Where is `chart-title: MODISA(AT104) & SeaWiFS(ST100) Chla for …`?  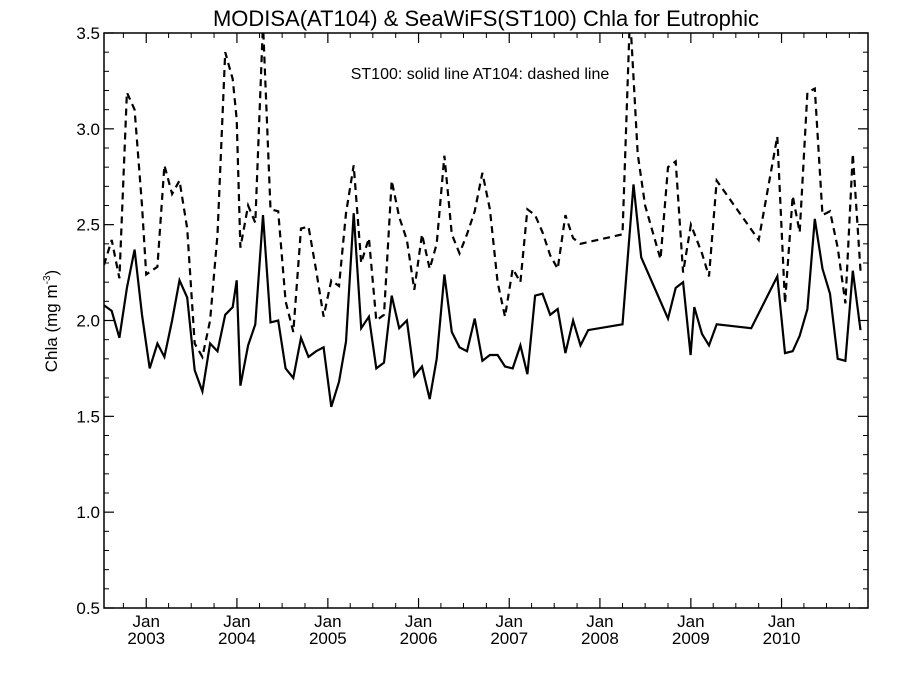 chart-title: MODISA(AT104) & SeaWiFS(ST100) Chla for … is located at coordinates (486, 18).